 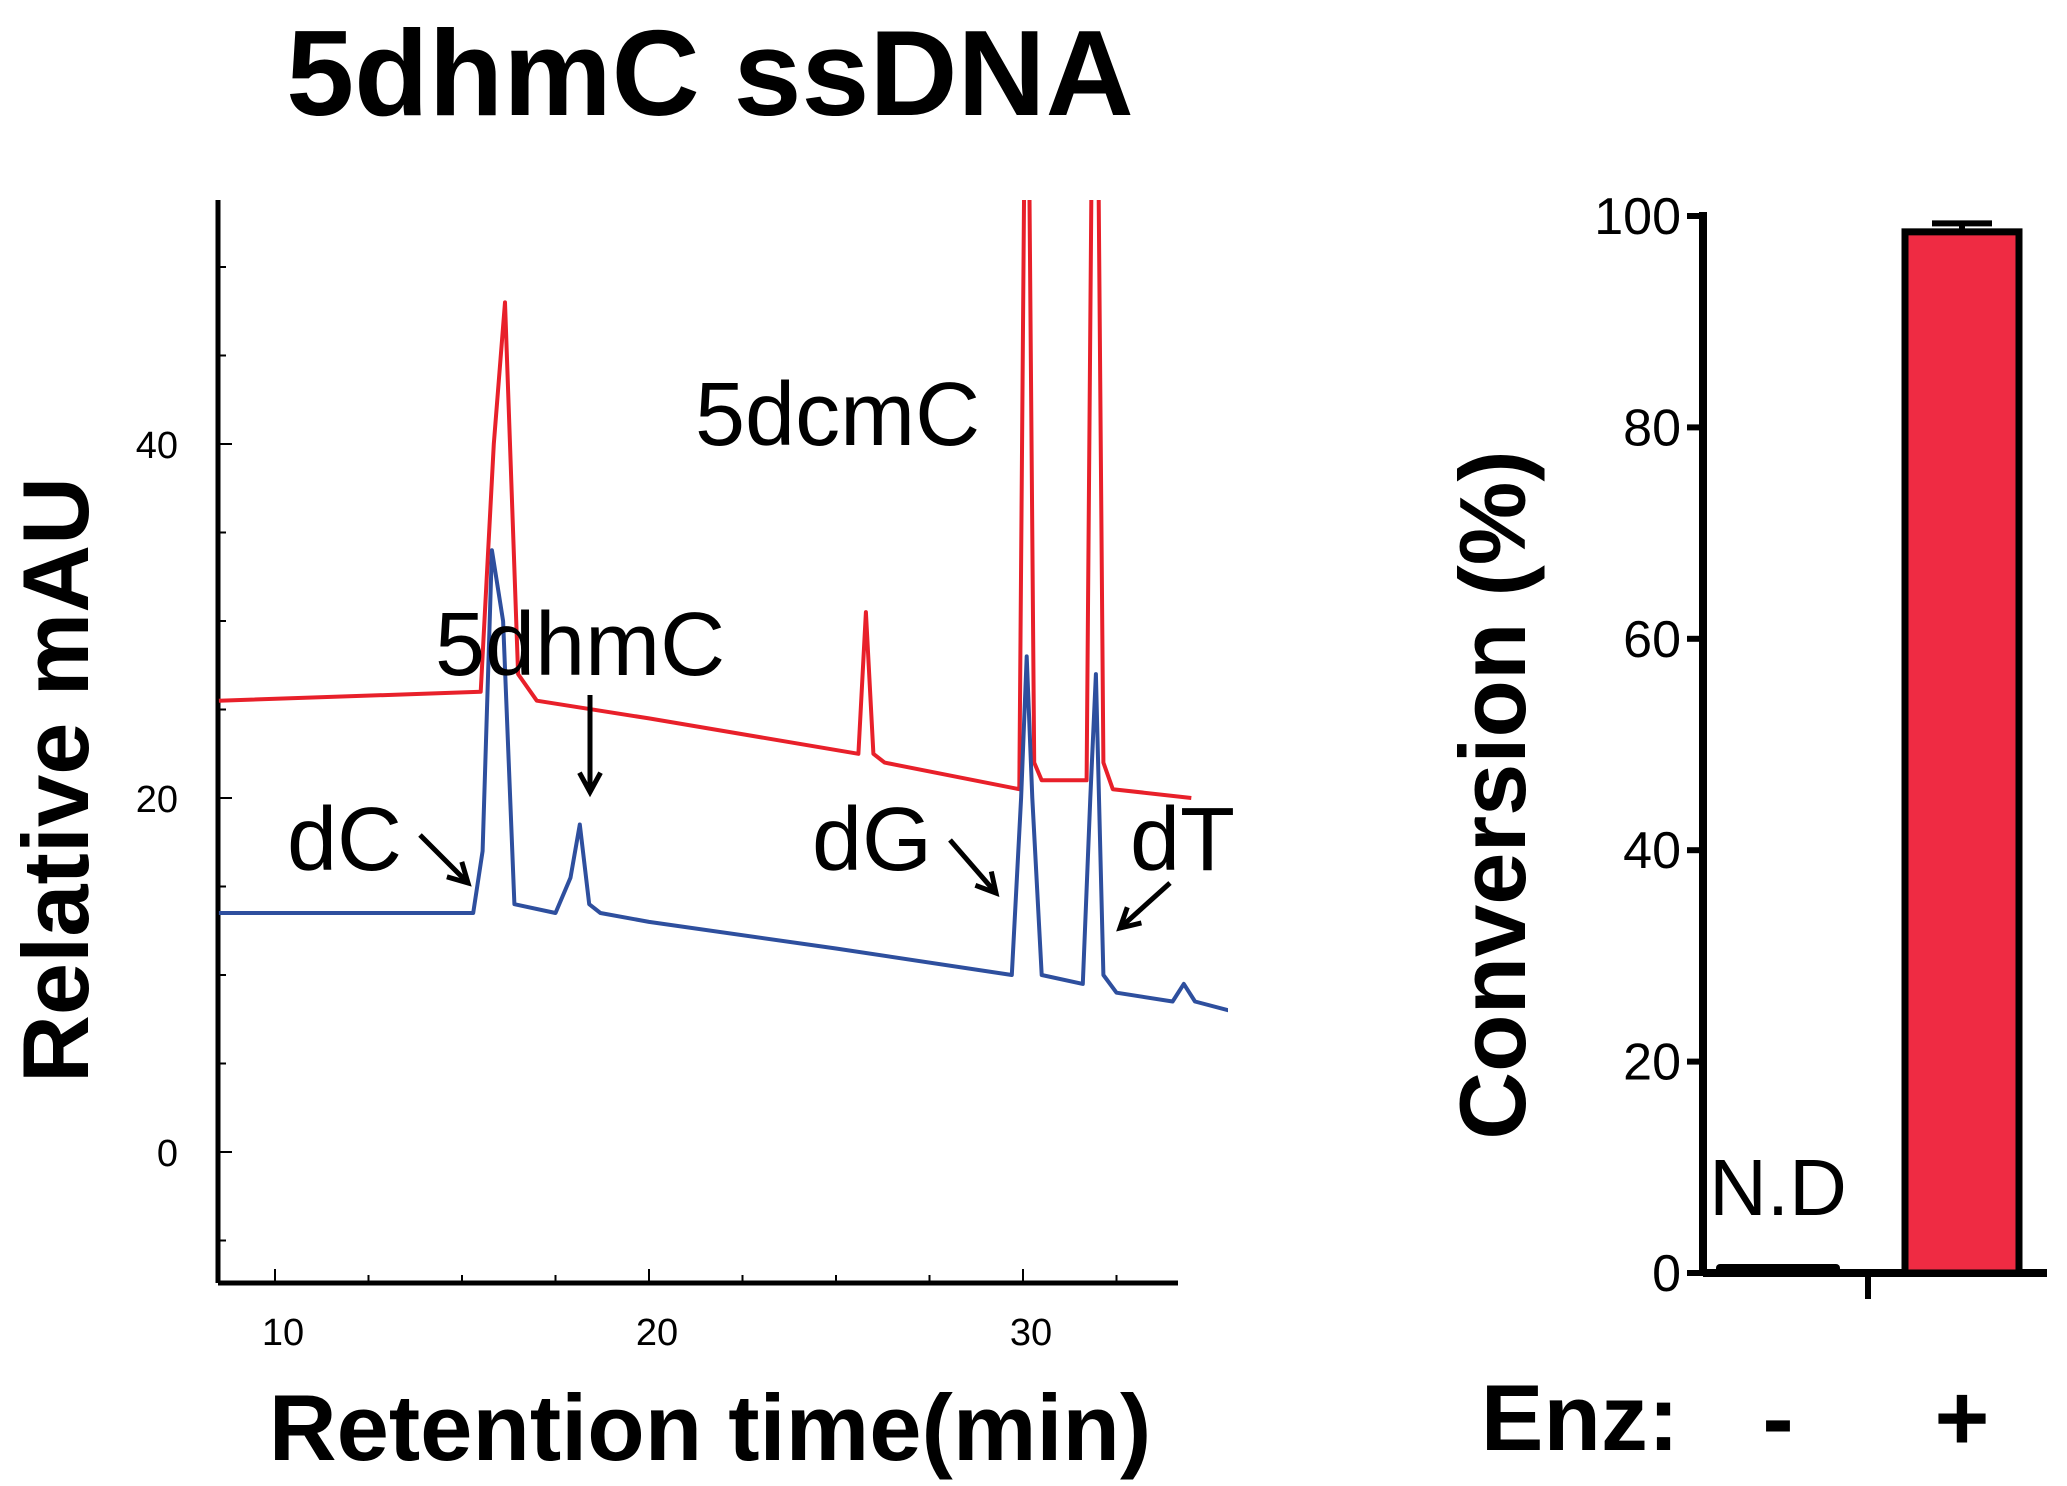 I want to click on x-tick-label: 10, so click(x=283, y=1333).